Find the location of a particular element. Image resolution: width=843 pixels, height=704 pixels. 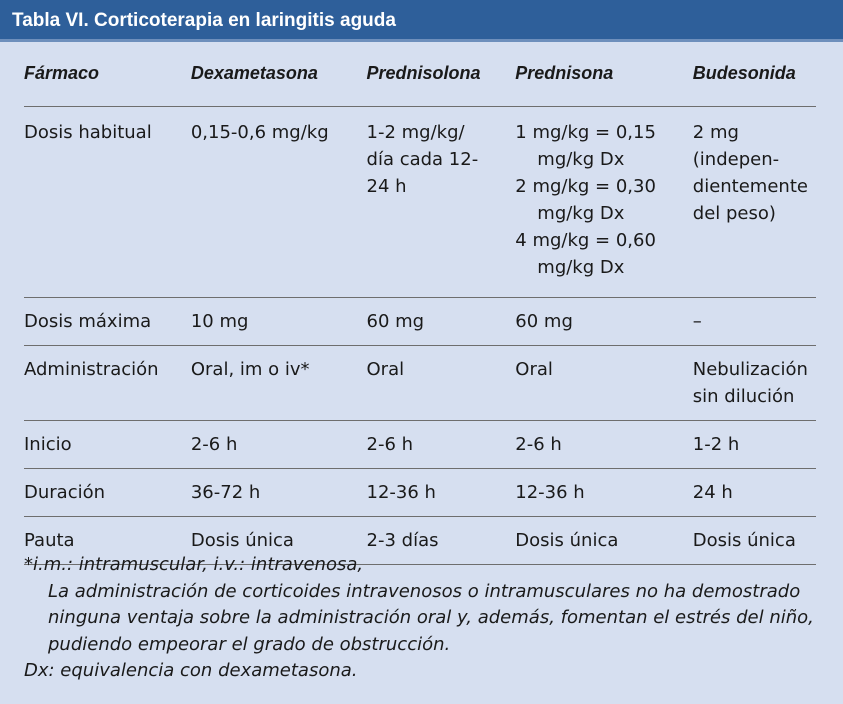

table-cell: 36-72 h is located at coordinates (278, 492).